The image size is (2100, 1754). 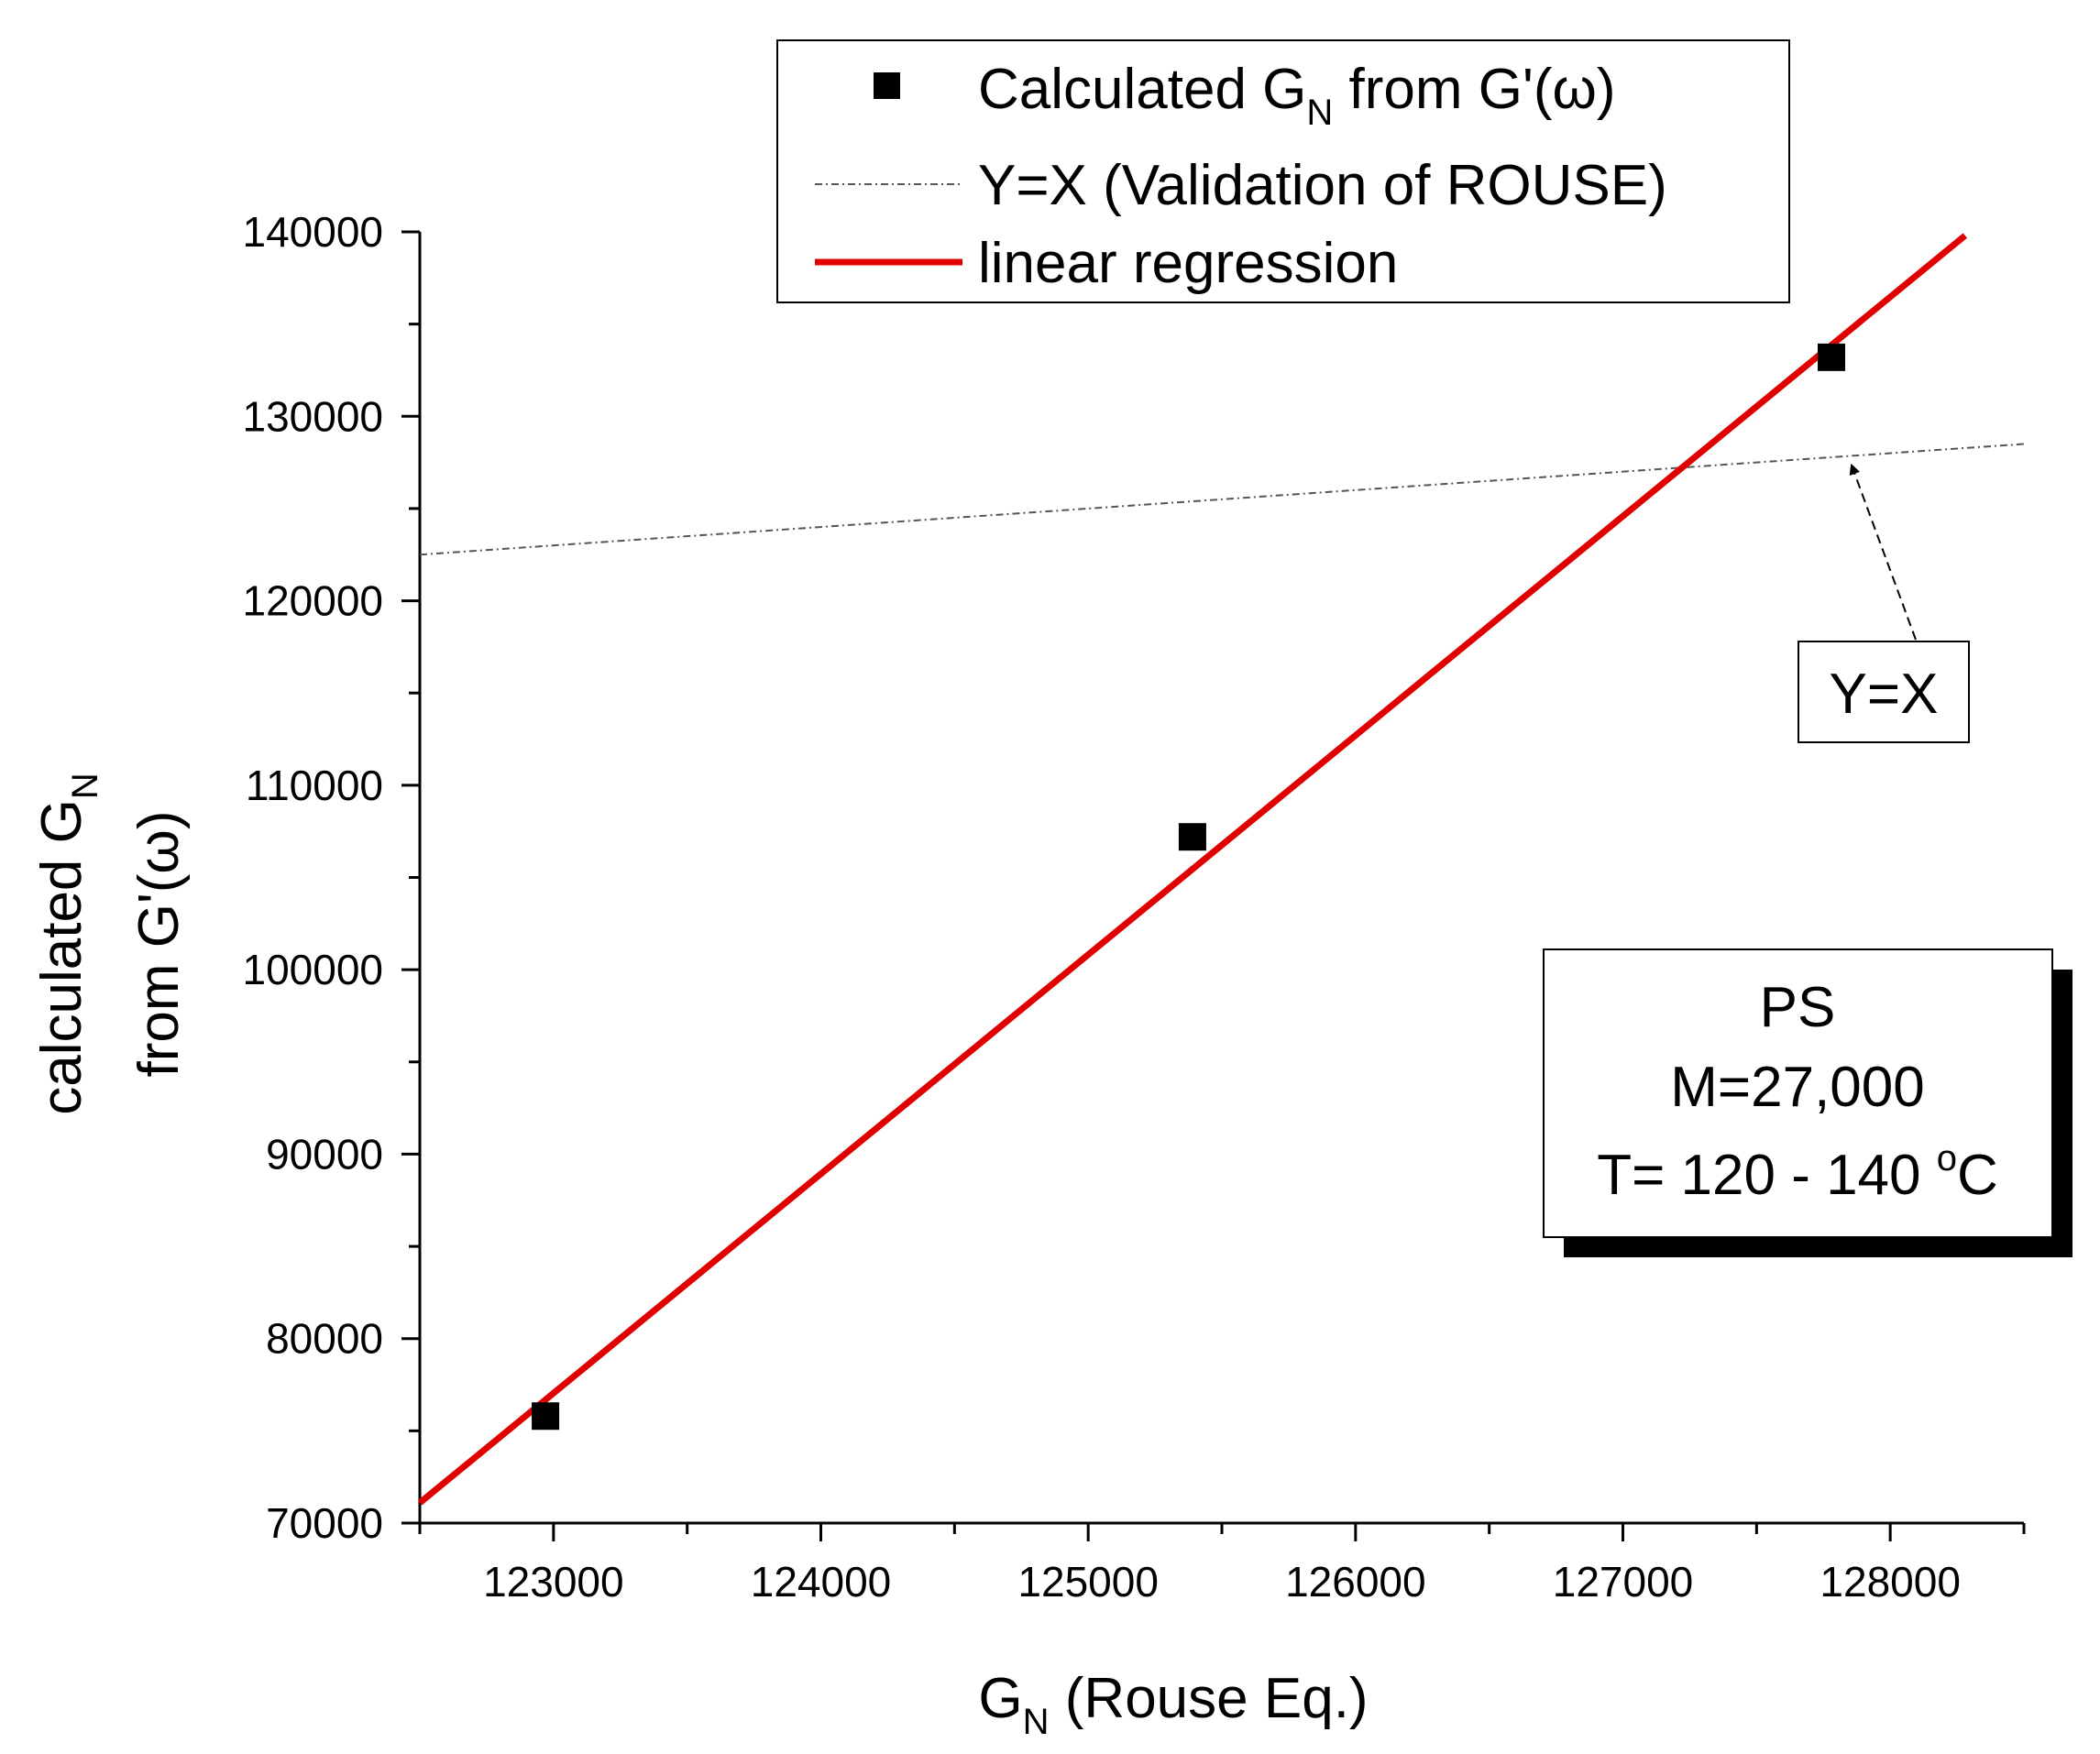 What do you see at coordinates (67, 944) in the screenshot?
I see `svg-text: calculated GN` at bounding box center [67, 944].